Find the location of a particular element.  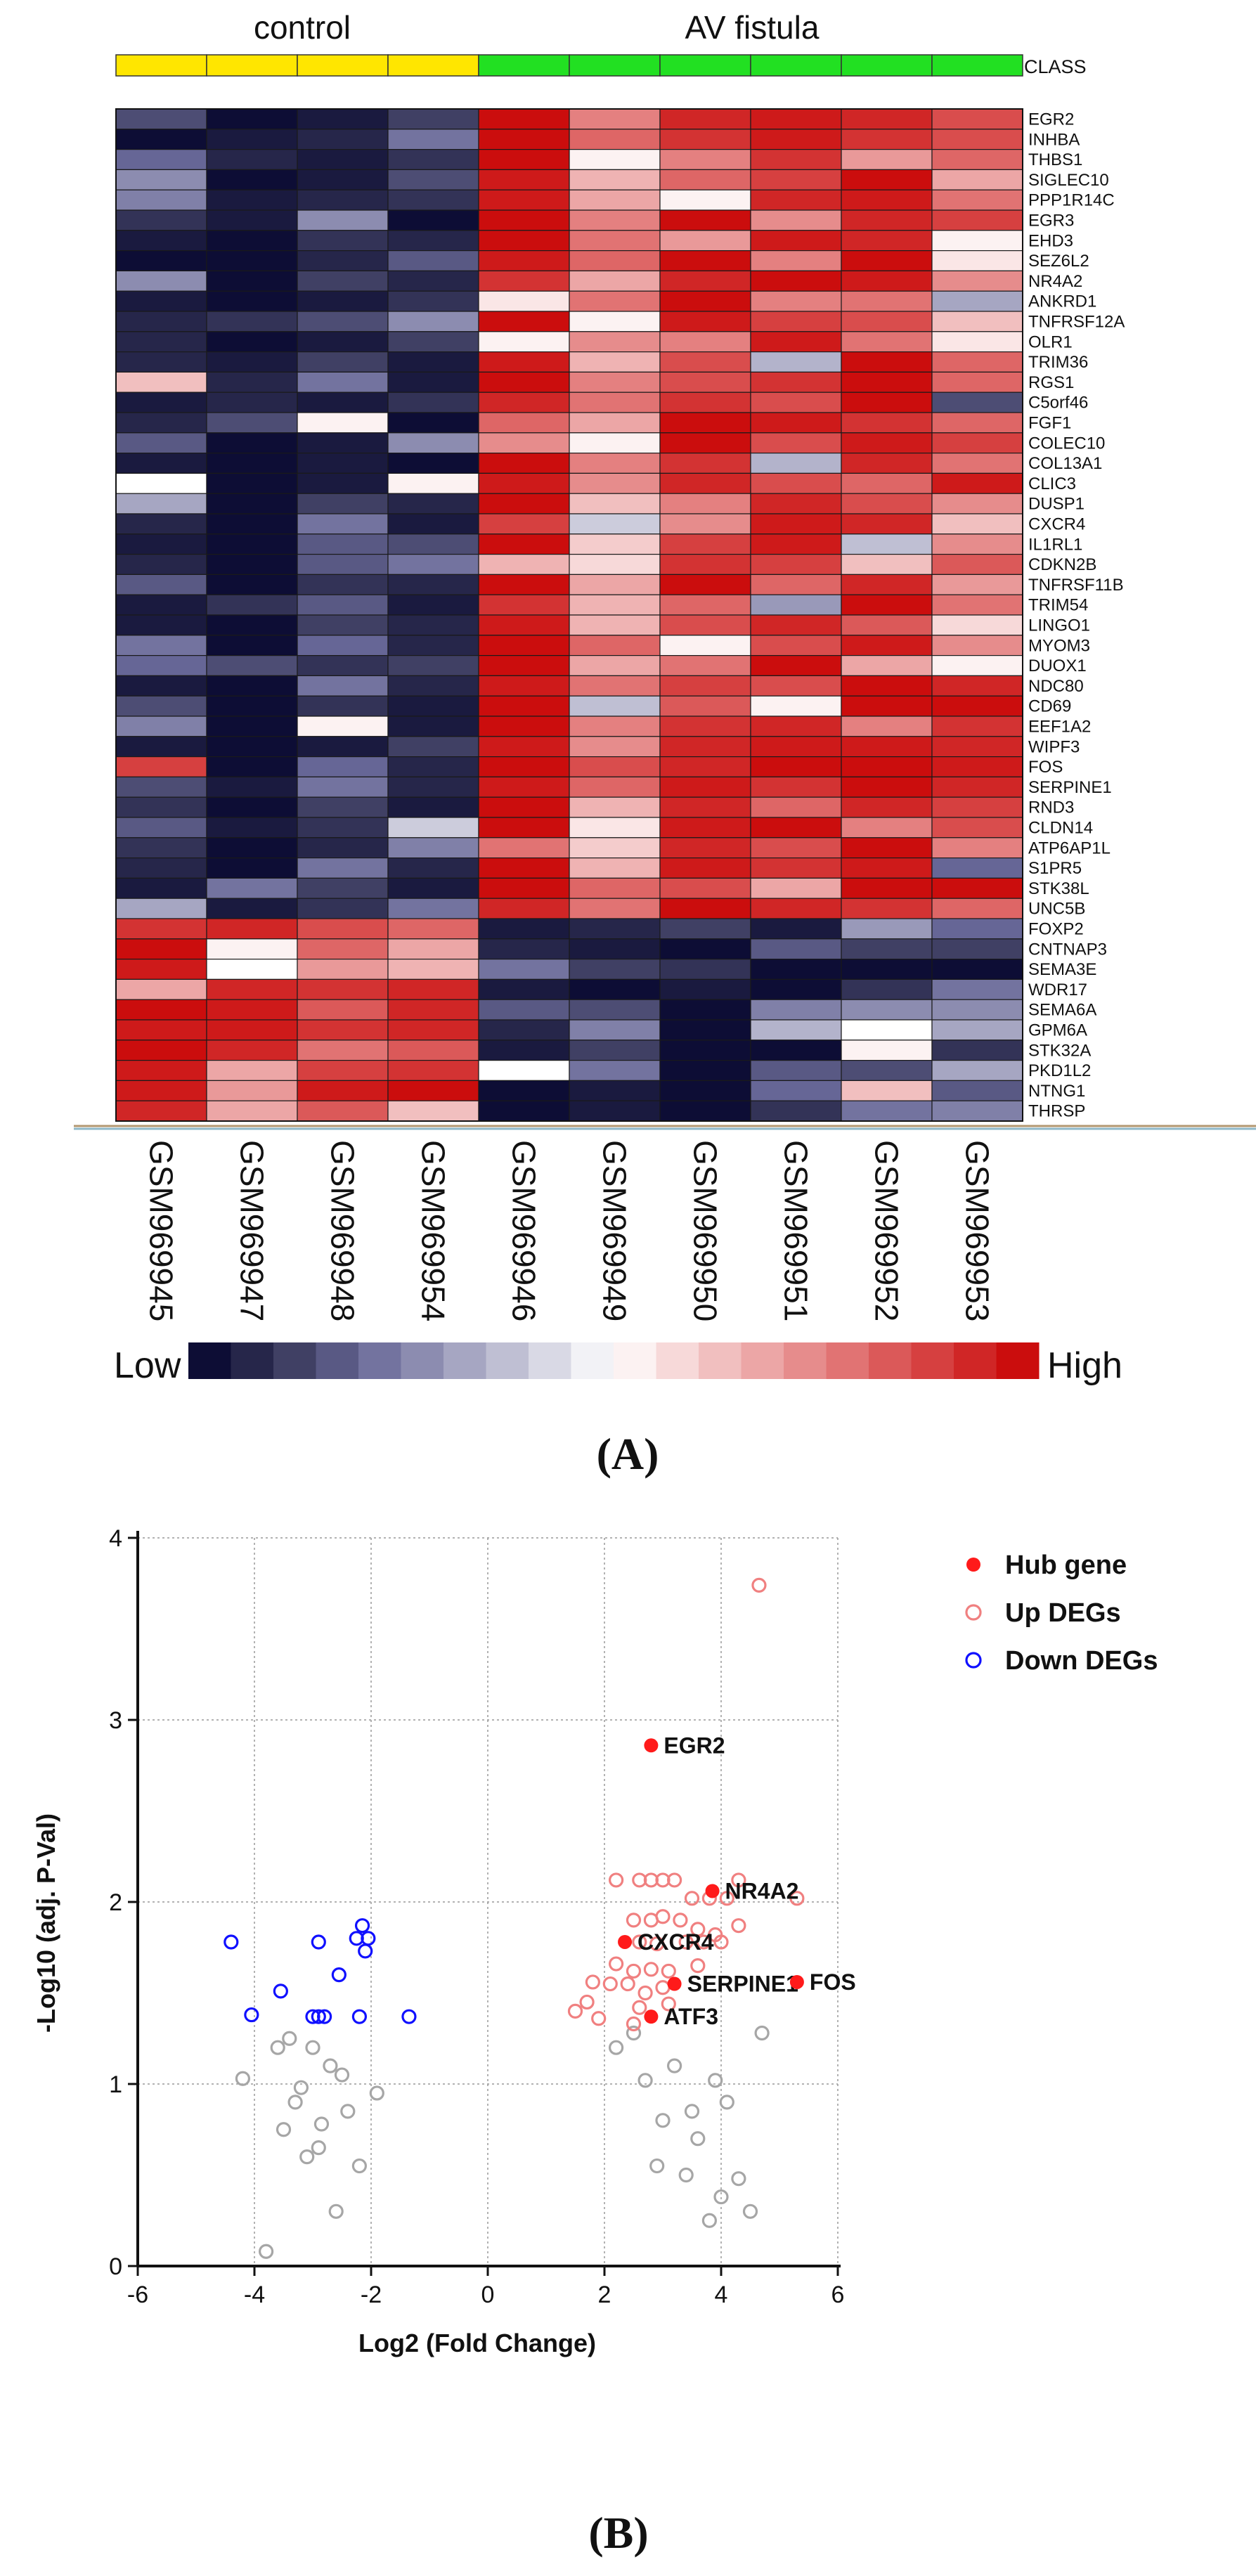

x-tick-label: 2 is located at coordinates (604, 2294).